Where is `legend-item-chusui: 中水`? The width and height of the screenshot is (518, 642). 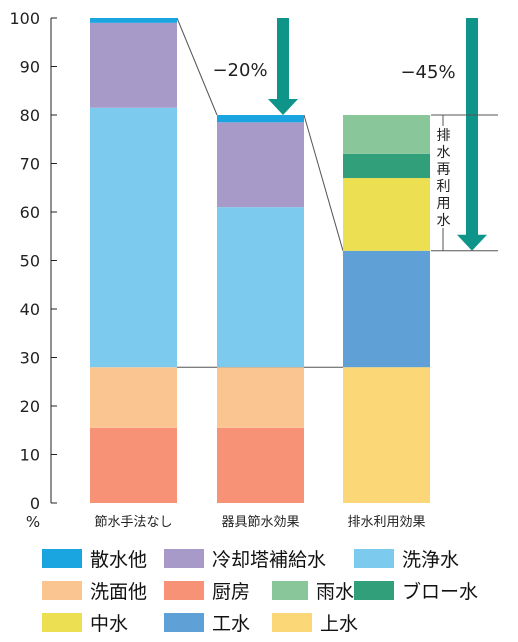
legend-item-chusui: 中水 is located at coordinates (103, 622).